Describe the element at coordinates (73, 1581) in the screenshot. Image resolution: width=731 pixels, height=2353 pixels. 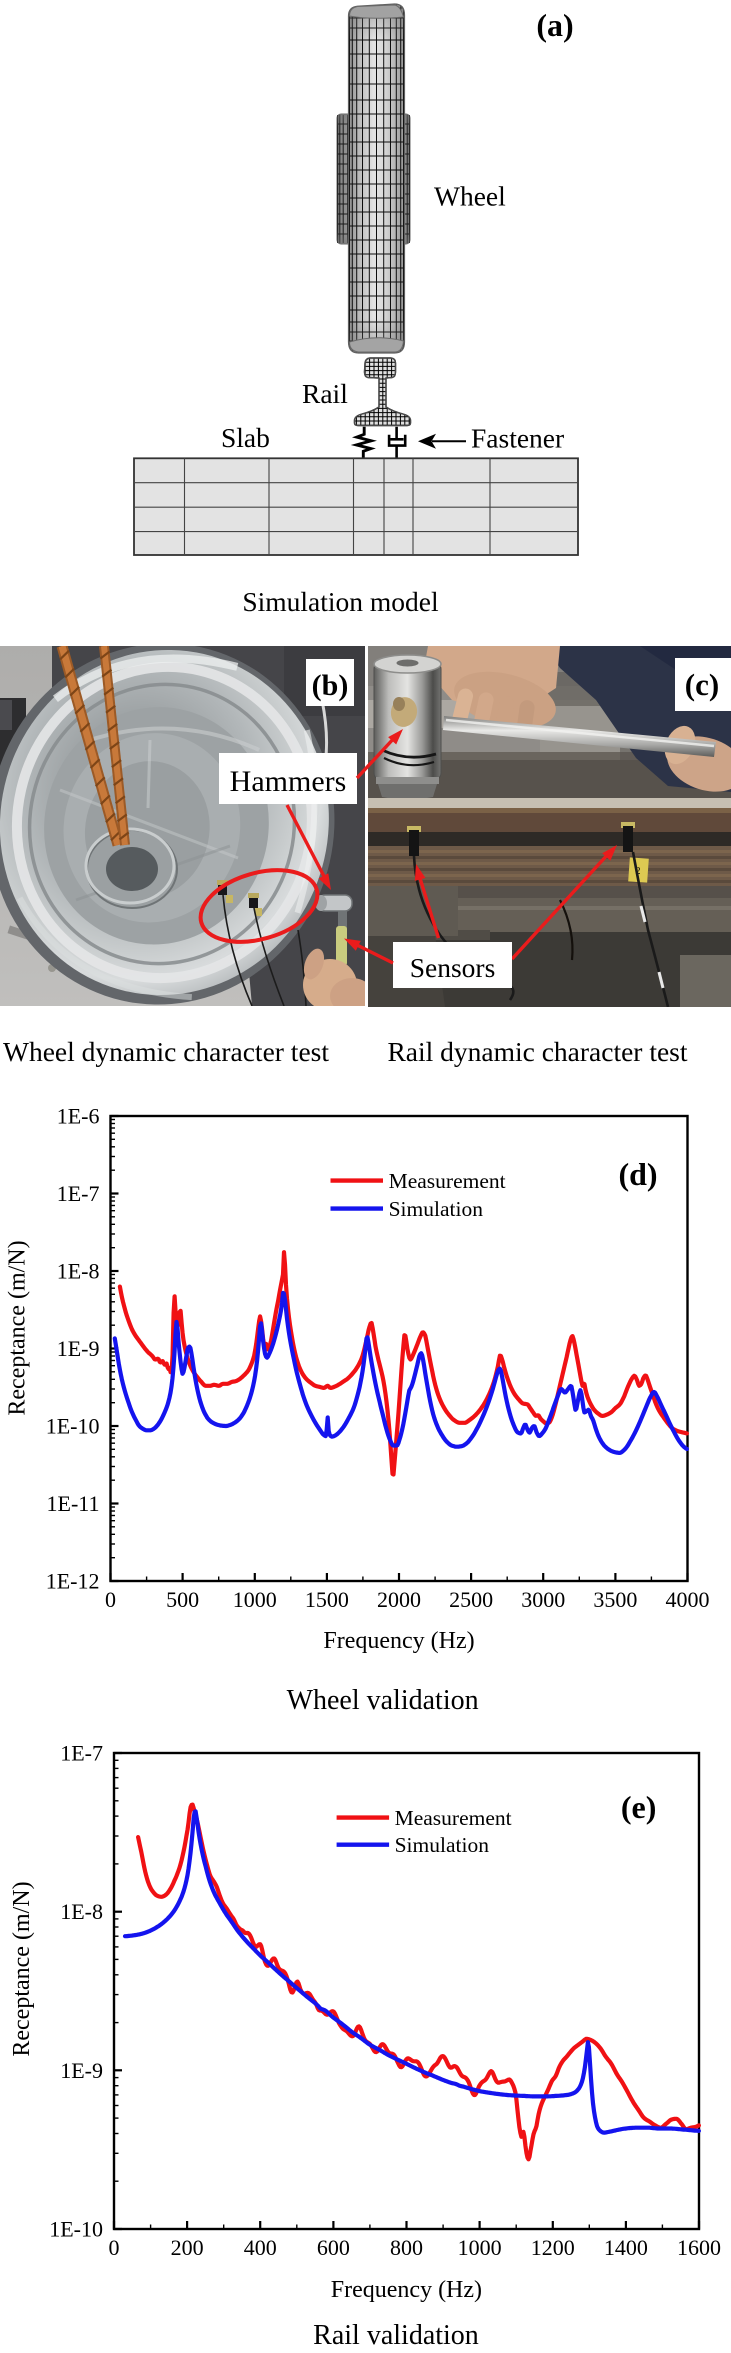
I see `svg-text: 1E-12` at that location.